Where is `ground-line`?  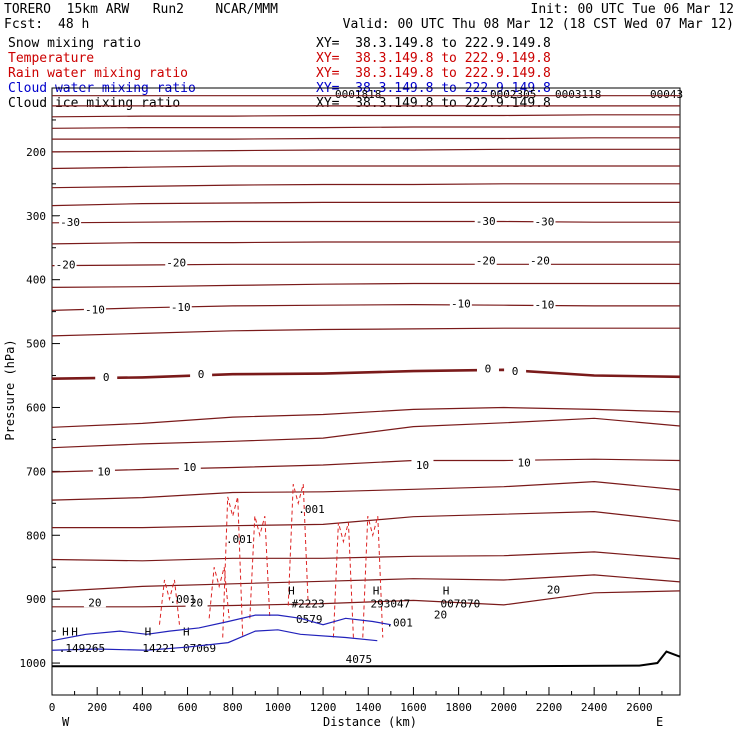 ground-line is located at coordinates (366, 659).